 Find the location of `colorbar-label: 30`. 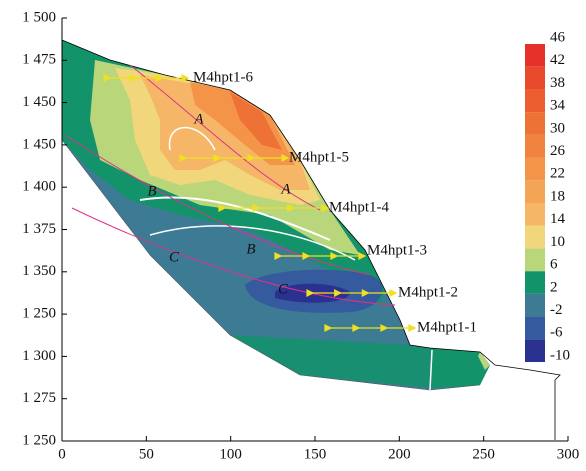

colorbar-label: 30 is located at coordinates (557, 128).